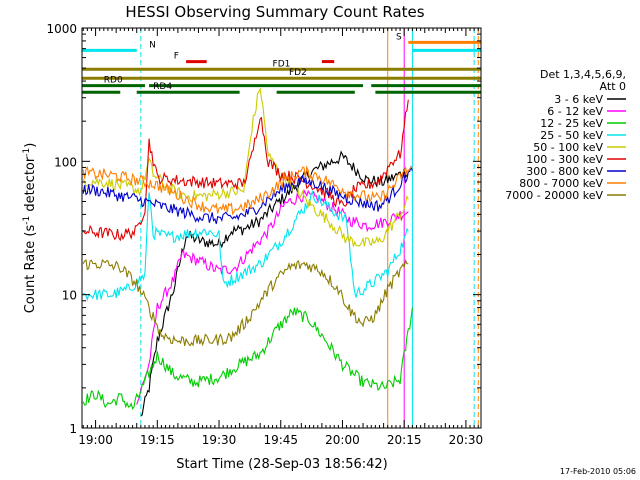 The width and height of the screenshot is (640, 480). I want to click on y-tick-label: 1000, so click(61, 29).